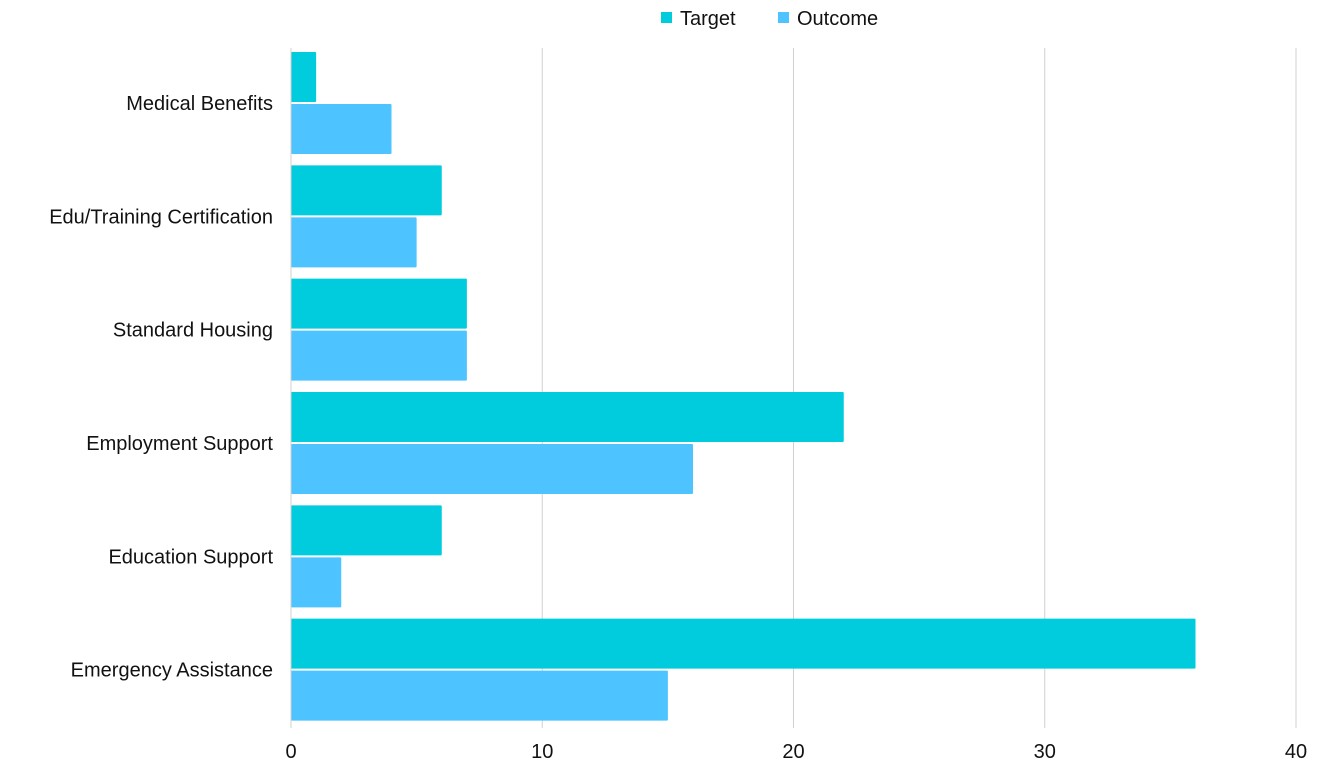 Image resolution: width=1325 pixels, height=761 pixels. Describe the element at coordinates (1296, 751) in the screenshot. I see `x-tick-label-40: 40` at that location.